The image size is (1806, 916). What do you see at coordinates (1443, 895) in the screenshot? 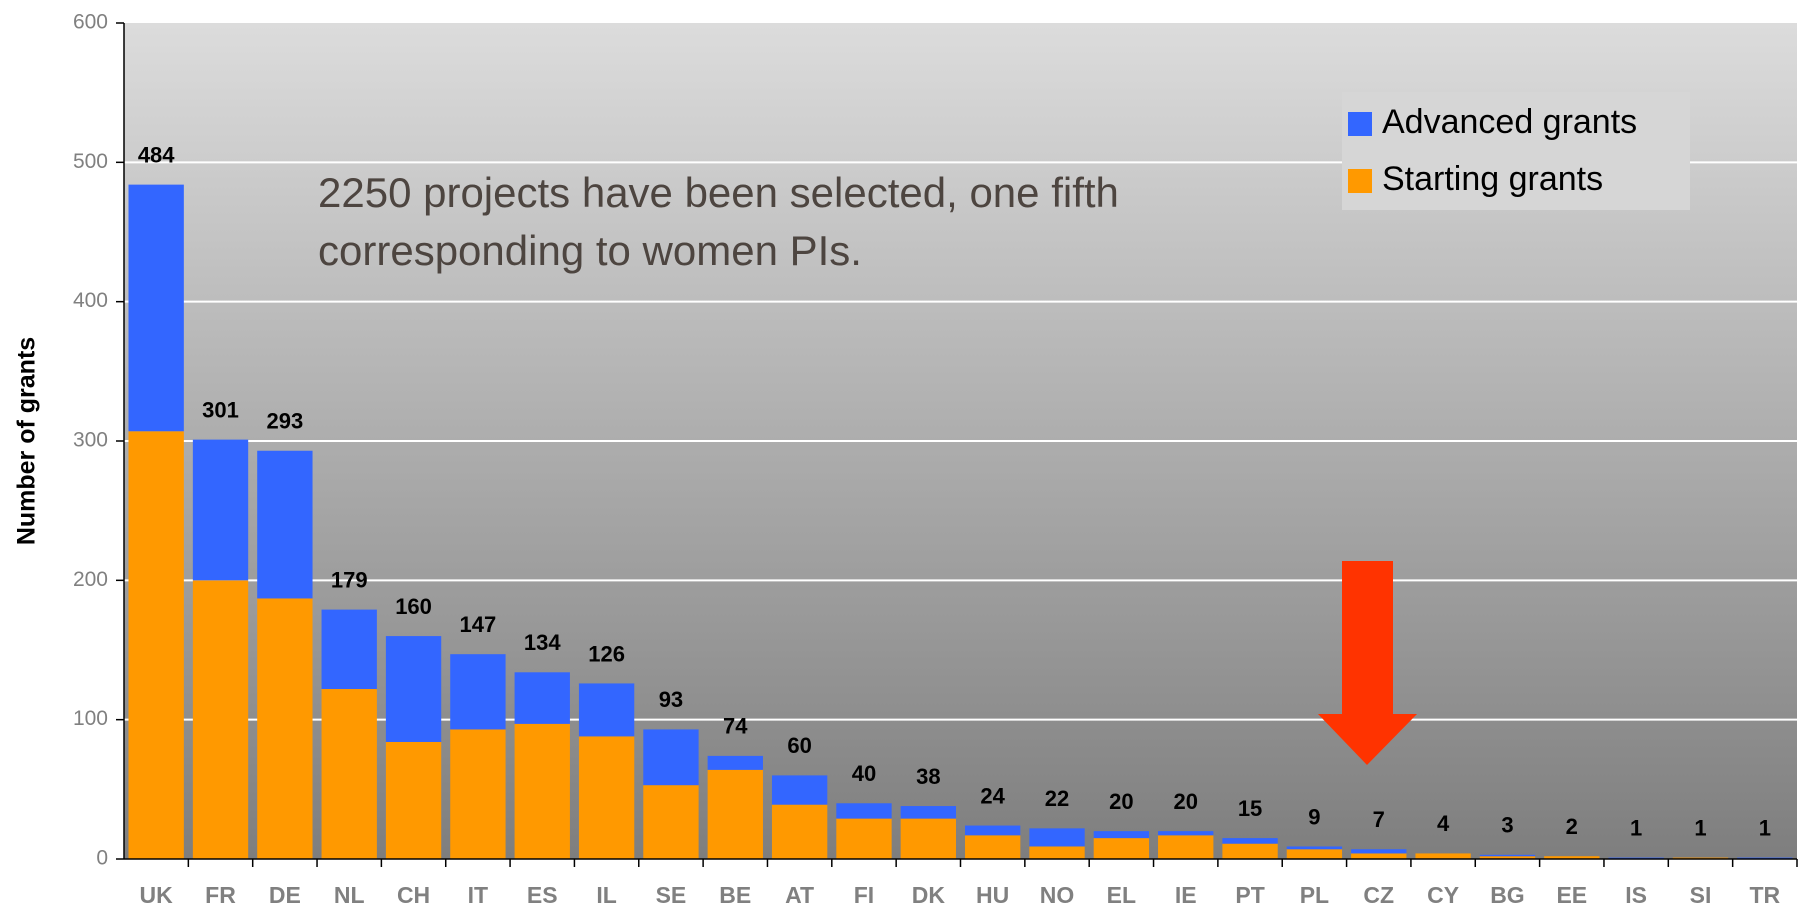
I see `x-tick-label: CY` at bounding box center [1443, 895].